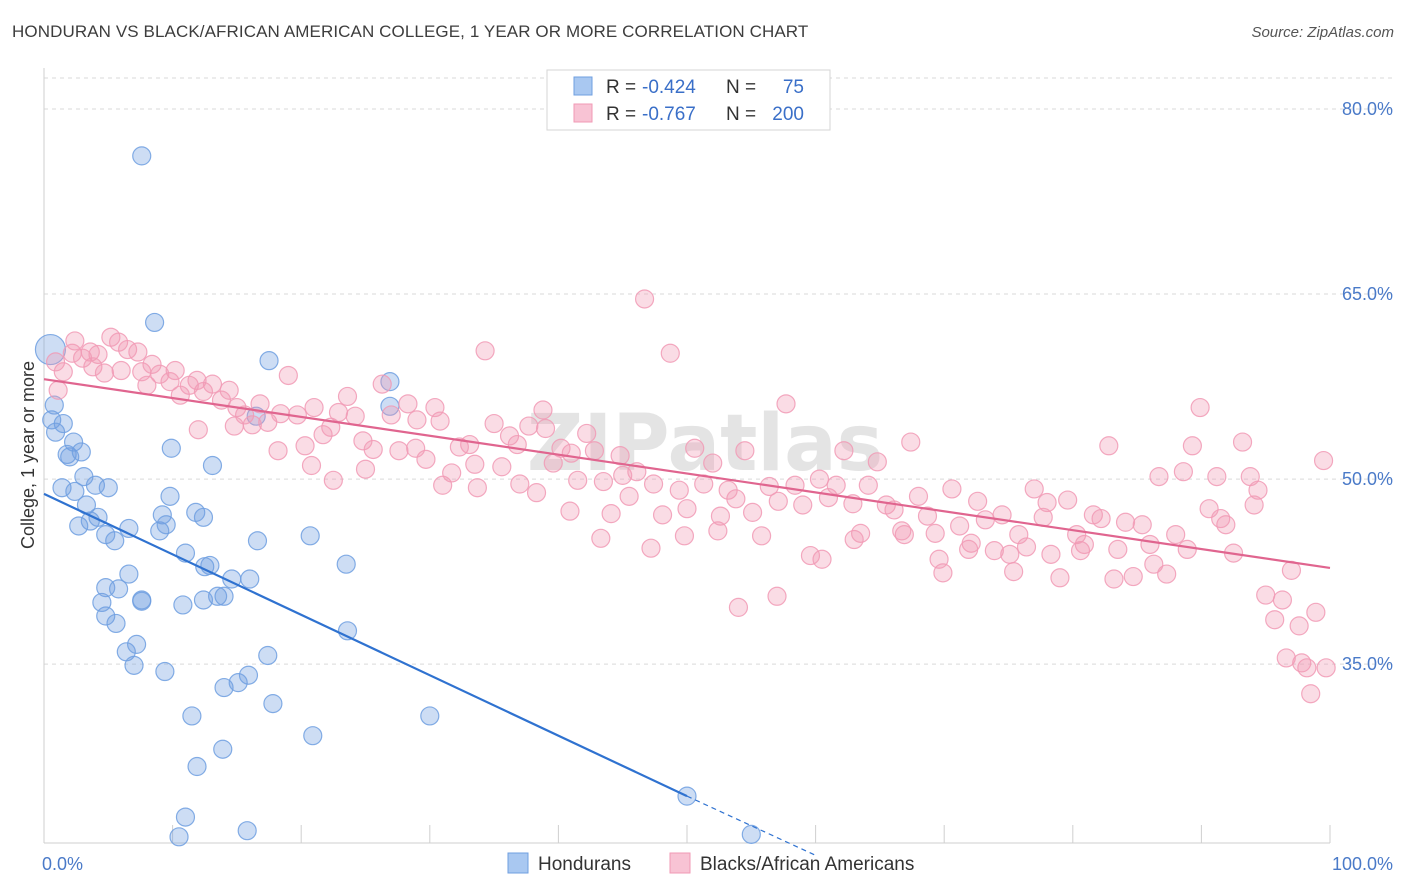  Describe the element at coordinates (28, 455) in the screenshot. I see `y-axis-label: College, 1 year or more` at that location.